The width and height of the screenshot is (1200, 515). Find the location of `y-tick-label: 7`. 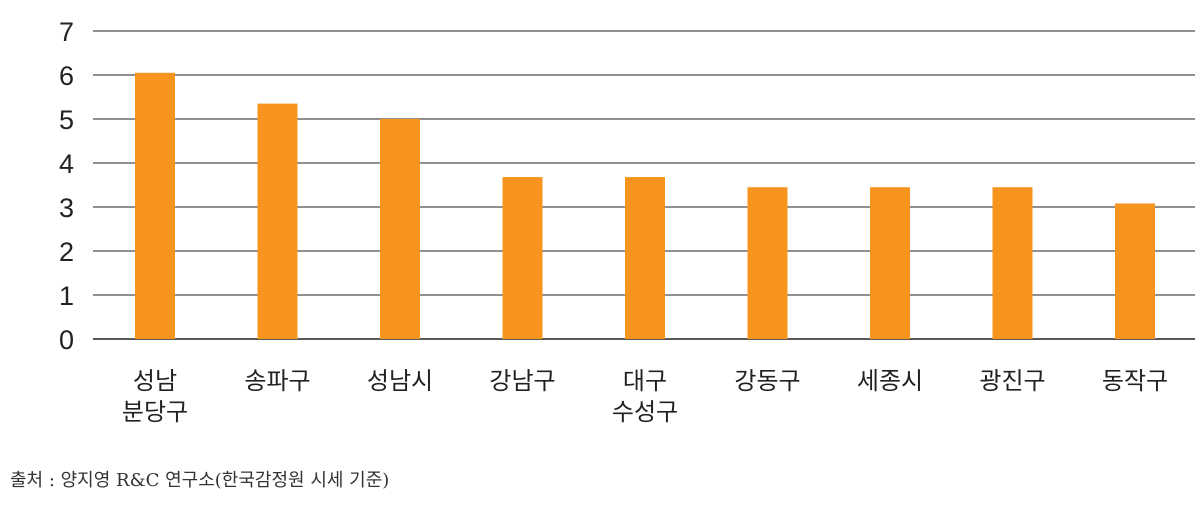

y-tick-label: 7 is located at coordinates (66, 32).